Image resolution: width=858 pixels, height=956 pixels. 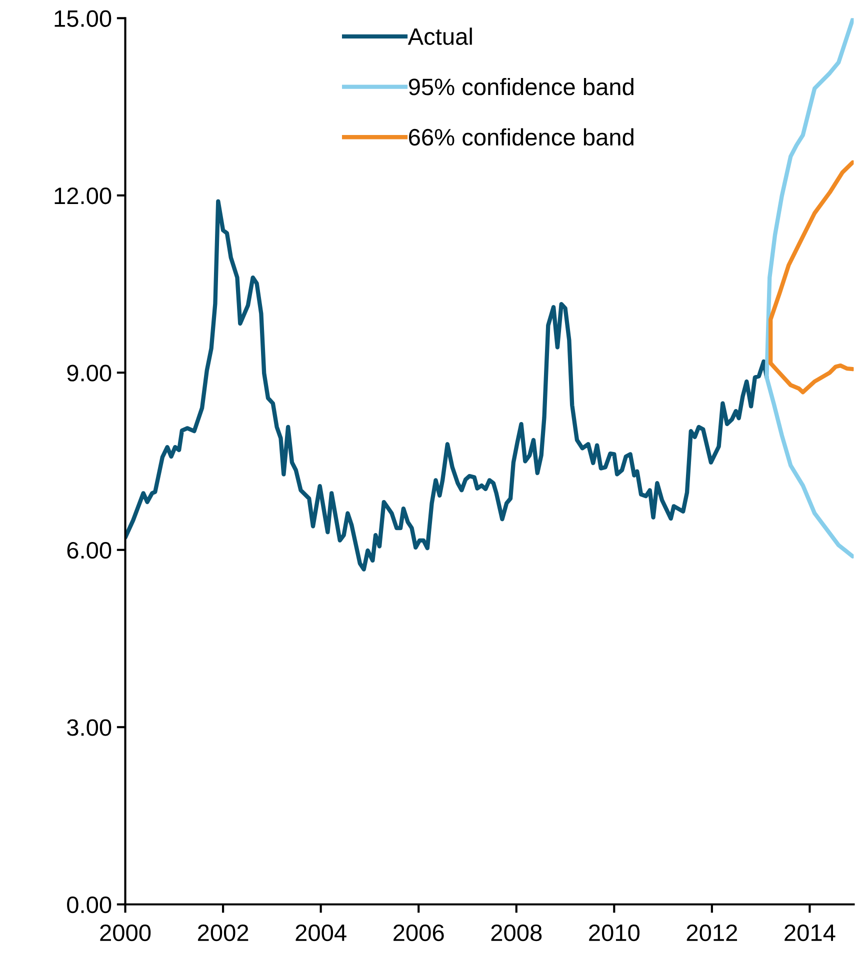 I want to click on x-tick-label: 2014, so click(x=810, y=933).